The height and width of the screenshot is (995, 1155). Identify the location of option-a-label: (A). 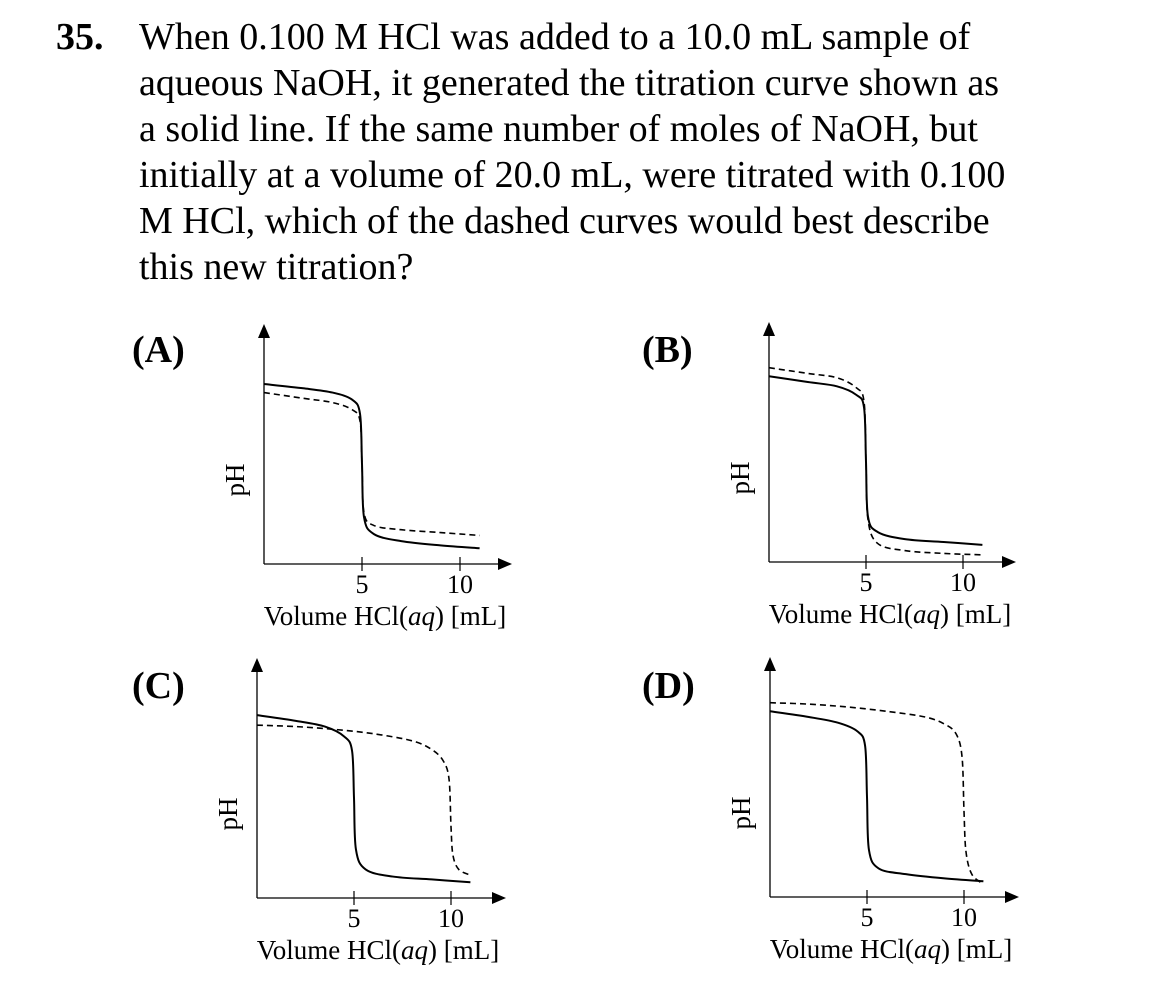
(158, 350).